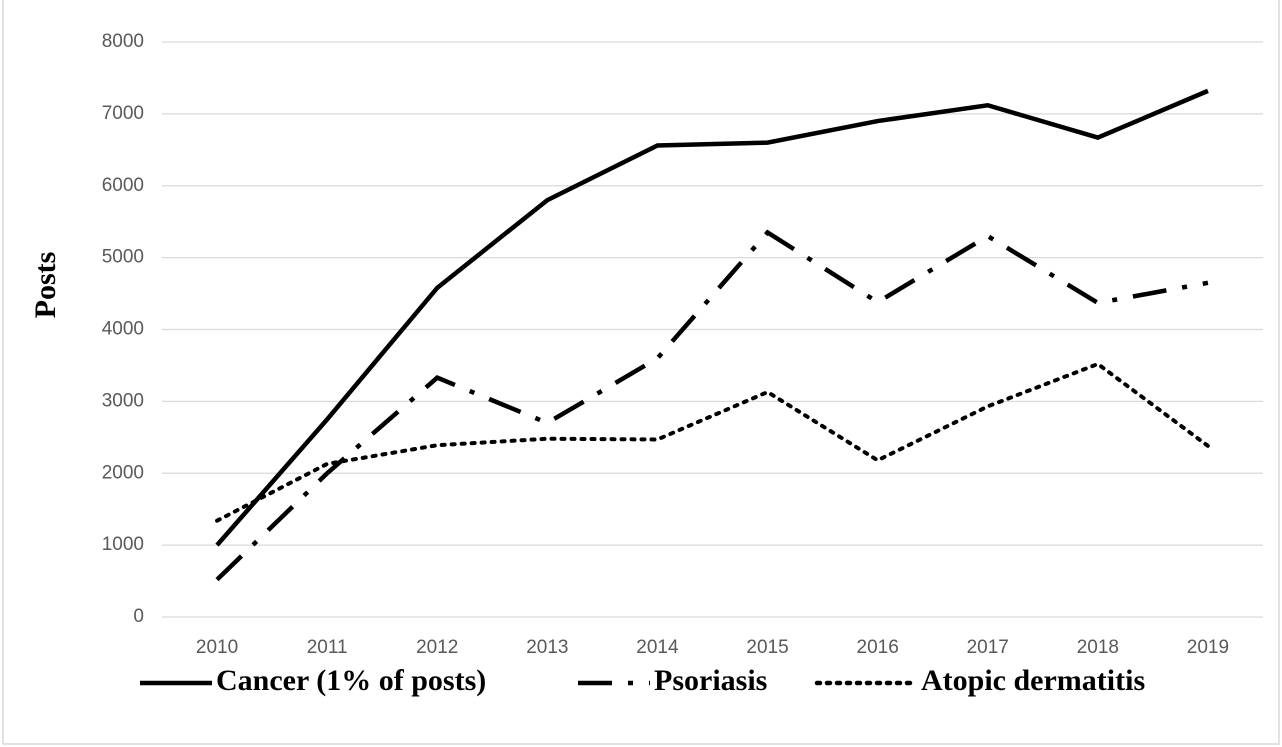 Image resolution: width=1282 pixels, height=747 pixels. What do you see at coordinates (988, 647) in the screenshot?
I see `x-tick-label: 2017` at bounding box center [988, 647].